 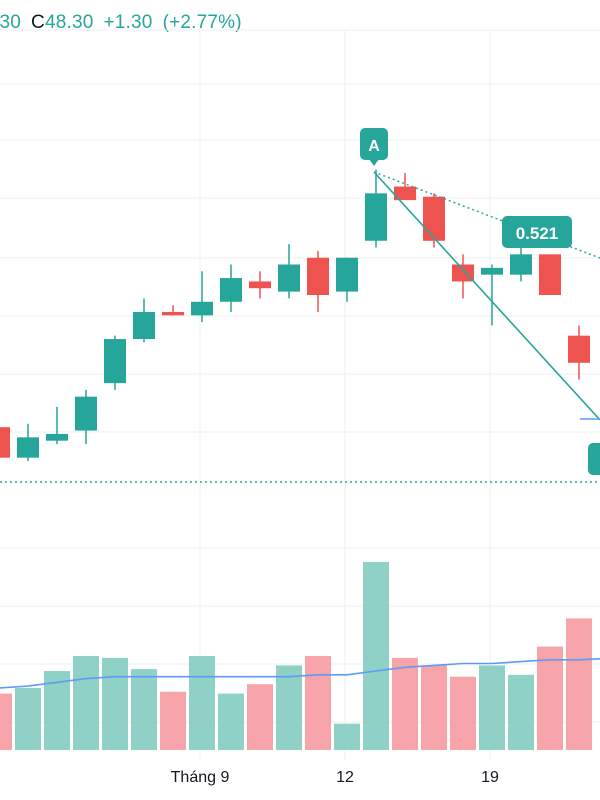 I want to click on ohlc-legend: .30 C48.30 +1.30 (+2.77%), so click(x=126, y=23).